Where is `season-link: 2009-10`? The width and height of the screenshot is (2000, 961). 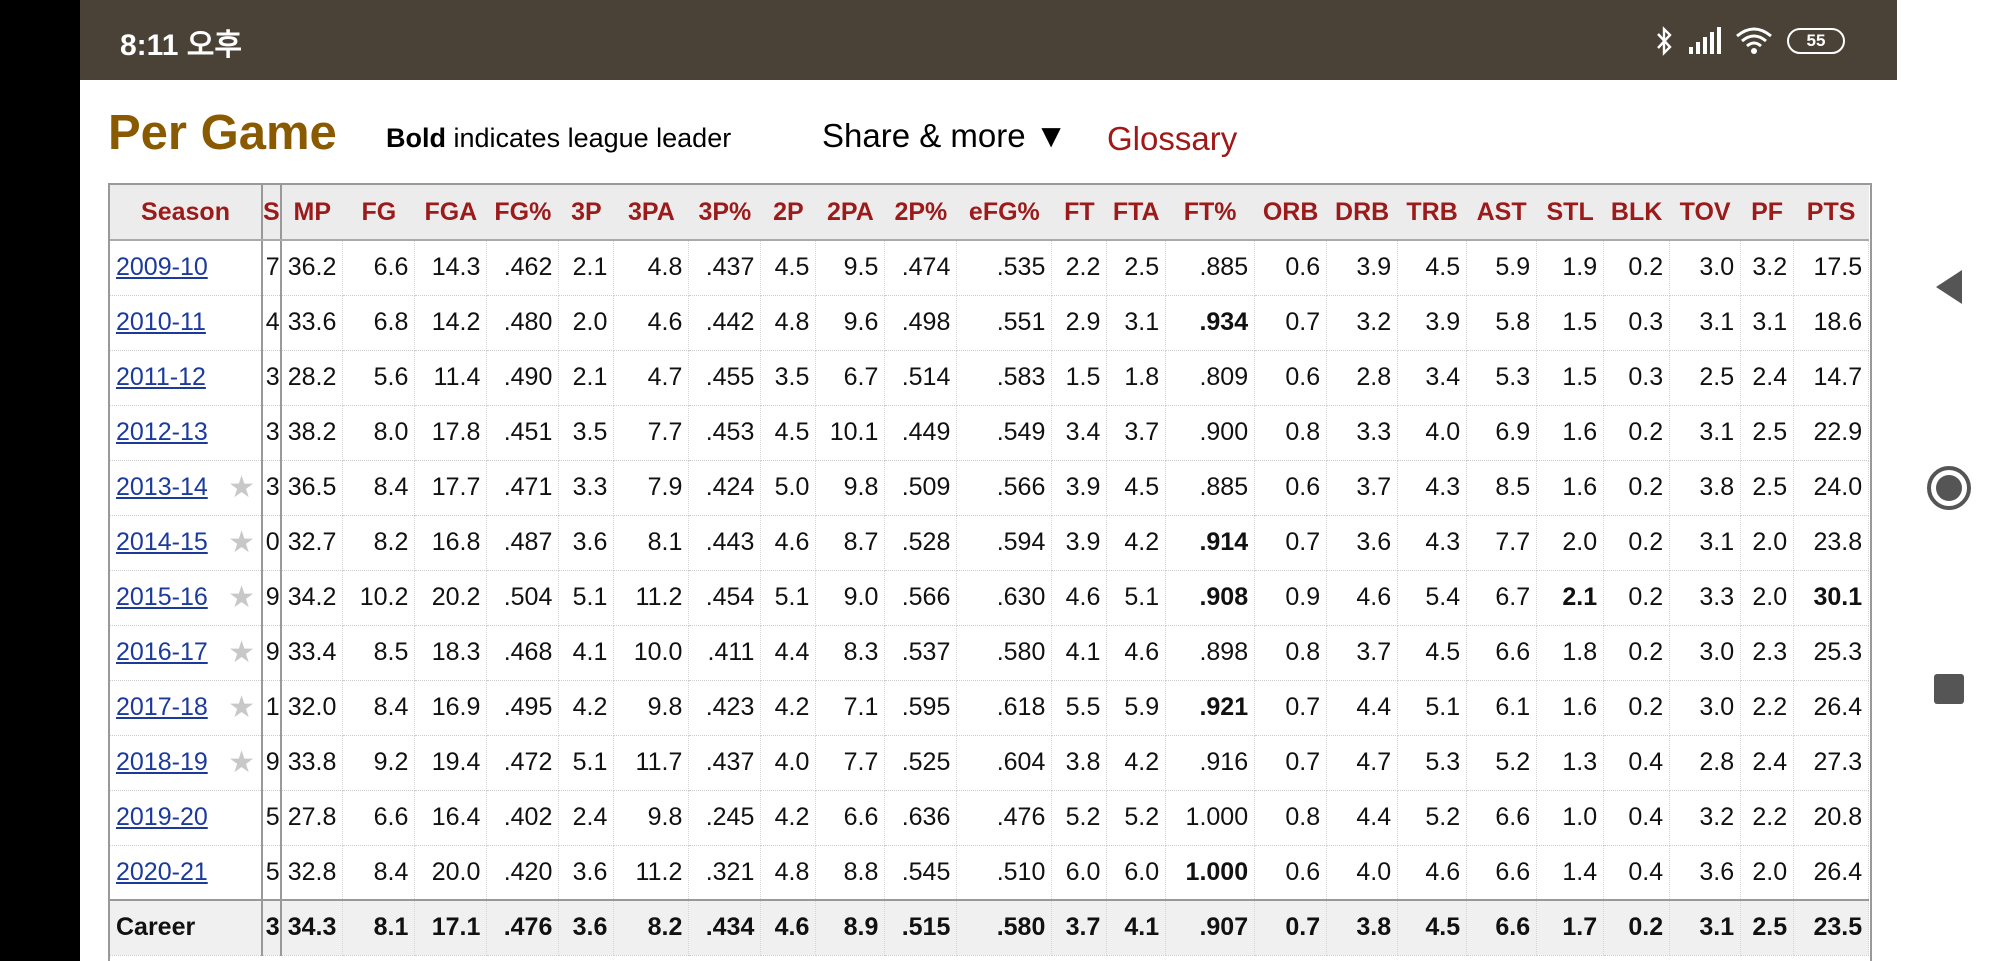 season-link: 2009-10 is located at coordinates (162, 267).